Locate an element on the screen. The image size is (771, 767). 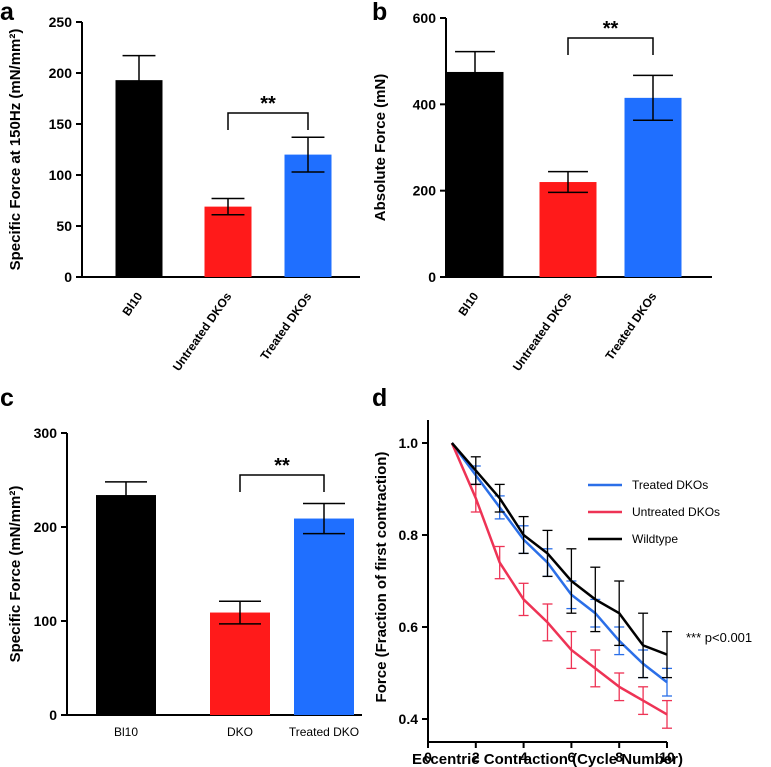
y-tick-label: 1.0 is located at coordinates (409, 443).